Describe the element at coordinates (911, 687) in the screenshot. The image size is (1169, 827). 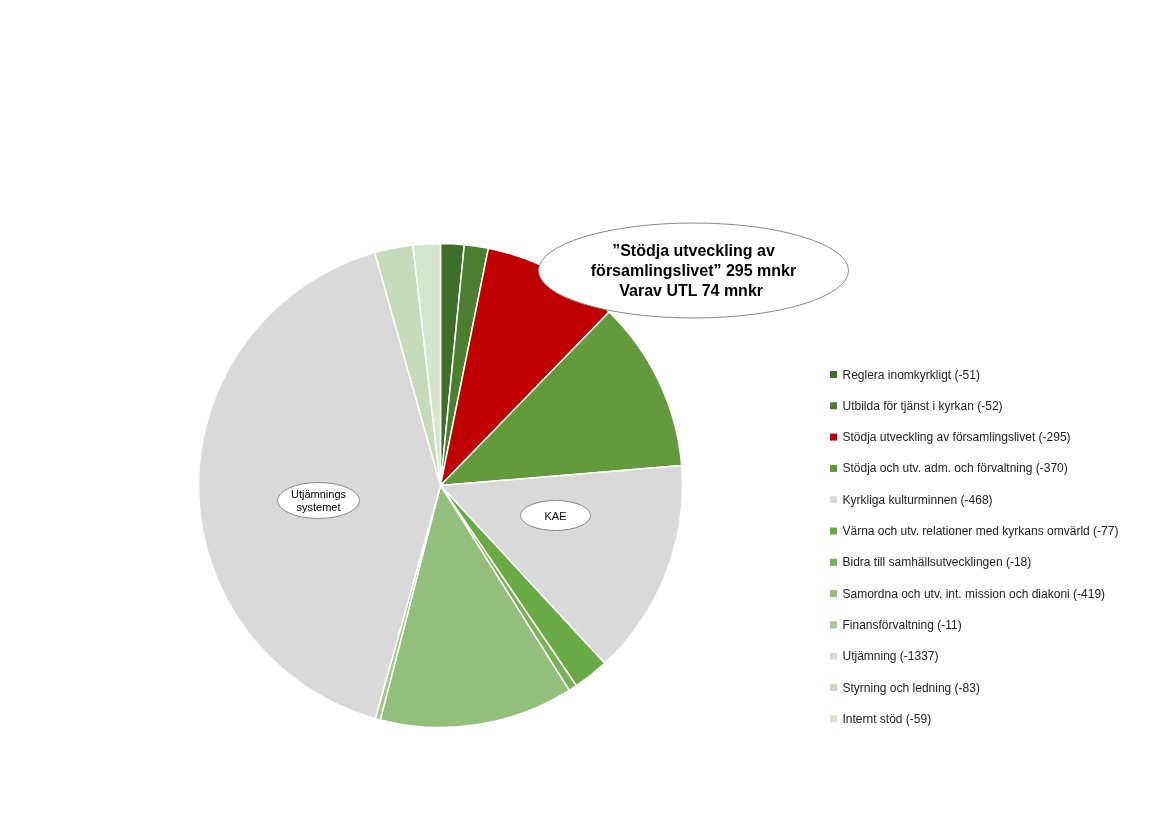
I see `legend-label: Styrning och ledning (-83)` at that location.